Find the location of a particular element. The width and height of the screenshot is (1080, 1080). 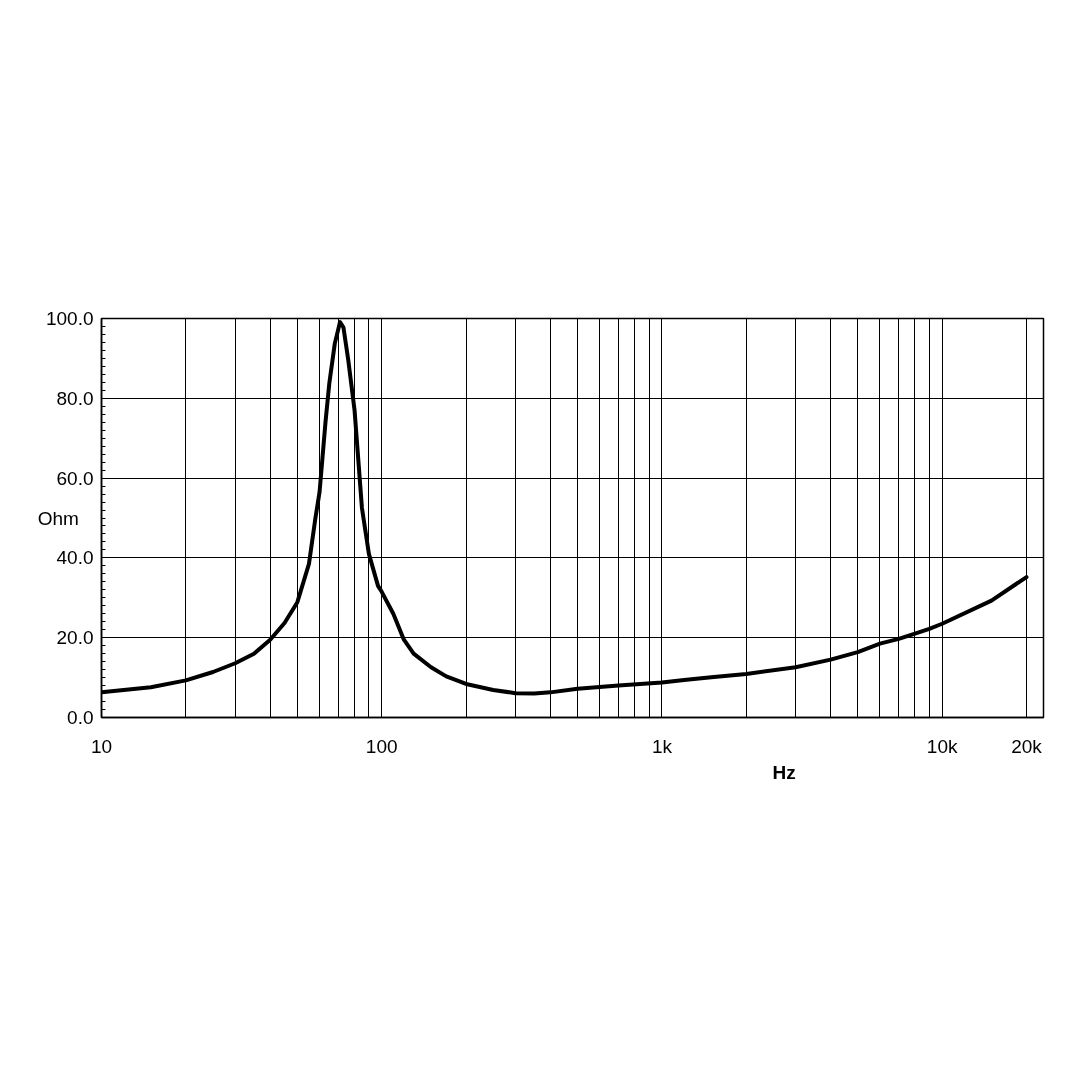

y-tick-label: 40.0 is located at coordinates (75, 558).